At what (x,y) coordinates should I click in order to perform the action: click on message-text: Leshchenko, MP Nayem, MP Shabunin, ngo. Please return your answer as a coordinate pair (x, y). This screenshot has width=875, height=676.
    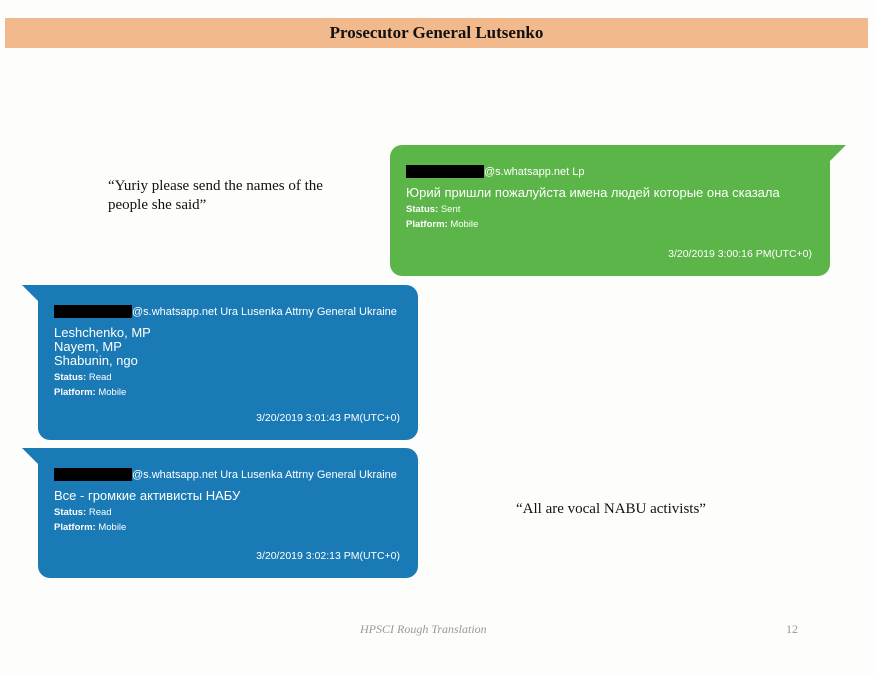
    Looking at the image, I should click on (102, 346).